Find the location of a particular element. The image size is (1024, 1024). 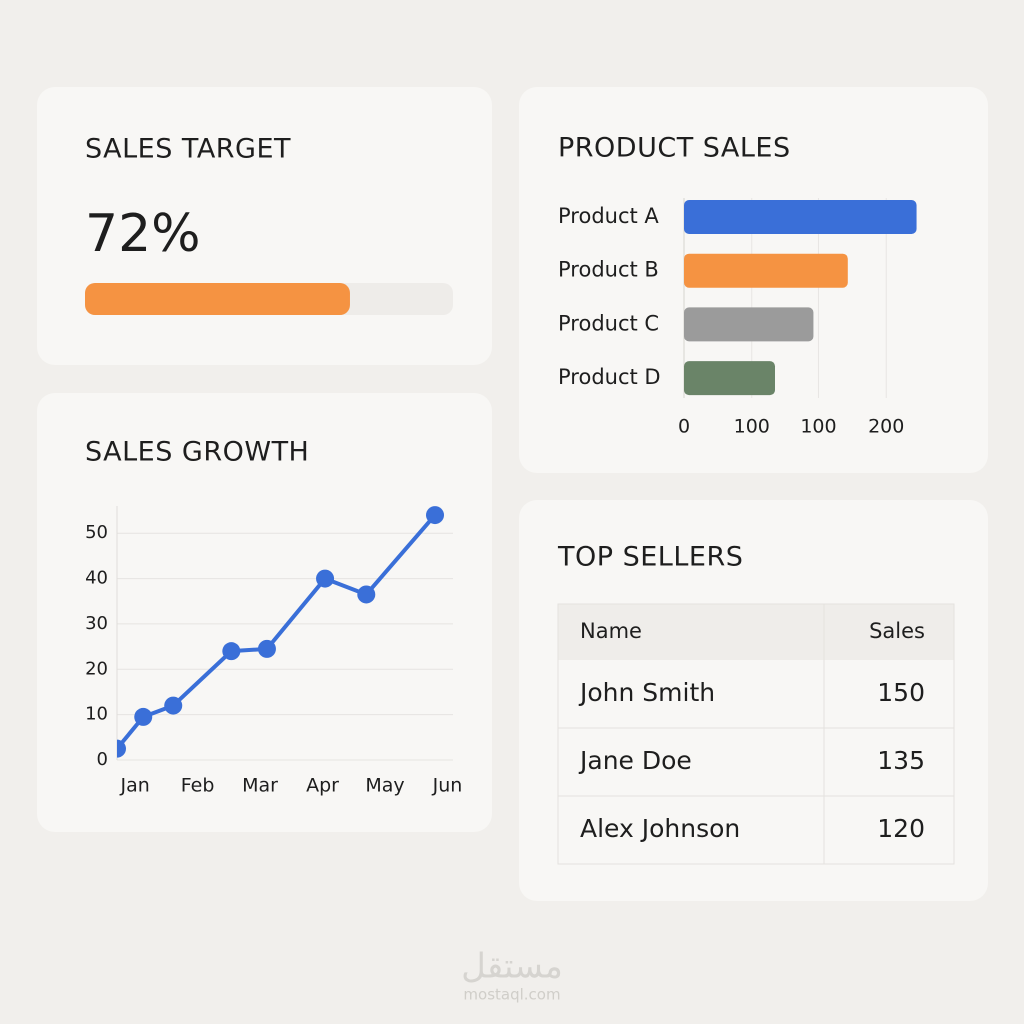

y-tick-label: 0 is located at coordinates (102, 759).